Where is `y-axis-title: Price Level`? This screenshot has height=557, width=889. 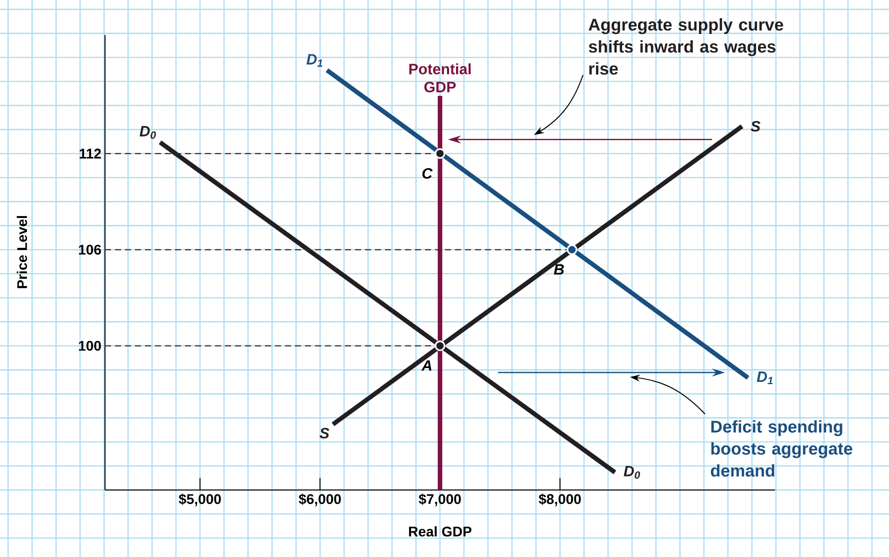
y-axis-title: Price Level is located at coordinates (22, 252).